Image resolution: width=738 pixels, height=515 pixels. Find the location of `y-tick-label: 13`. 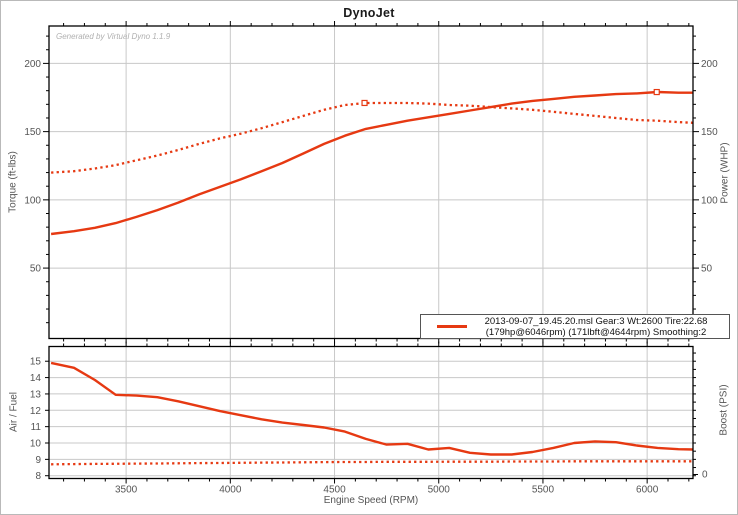

y-tick-label: 13 is located at coordinates (36, 394).